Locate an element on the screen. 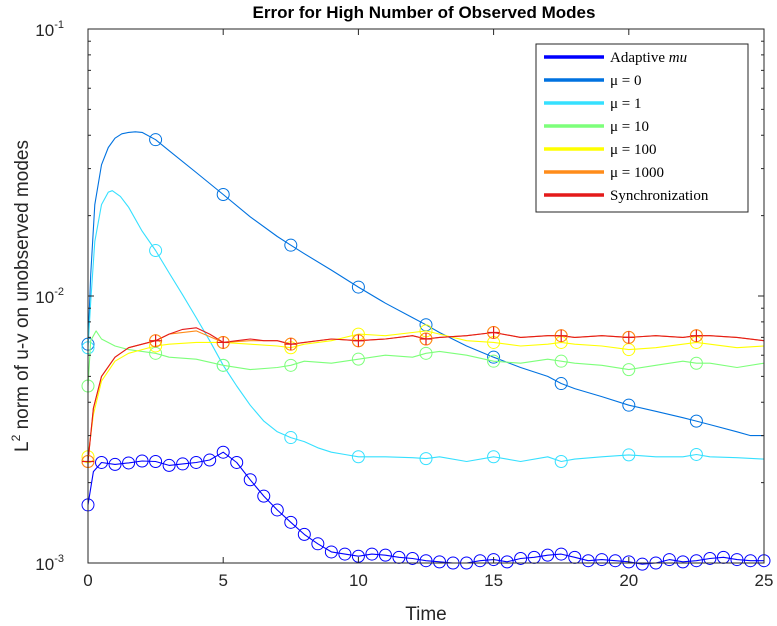 This screenshot has width=777, height=626. y-axis-label-sup: 2 is located at coordinates (16, 437).